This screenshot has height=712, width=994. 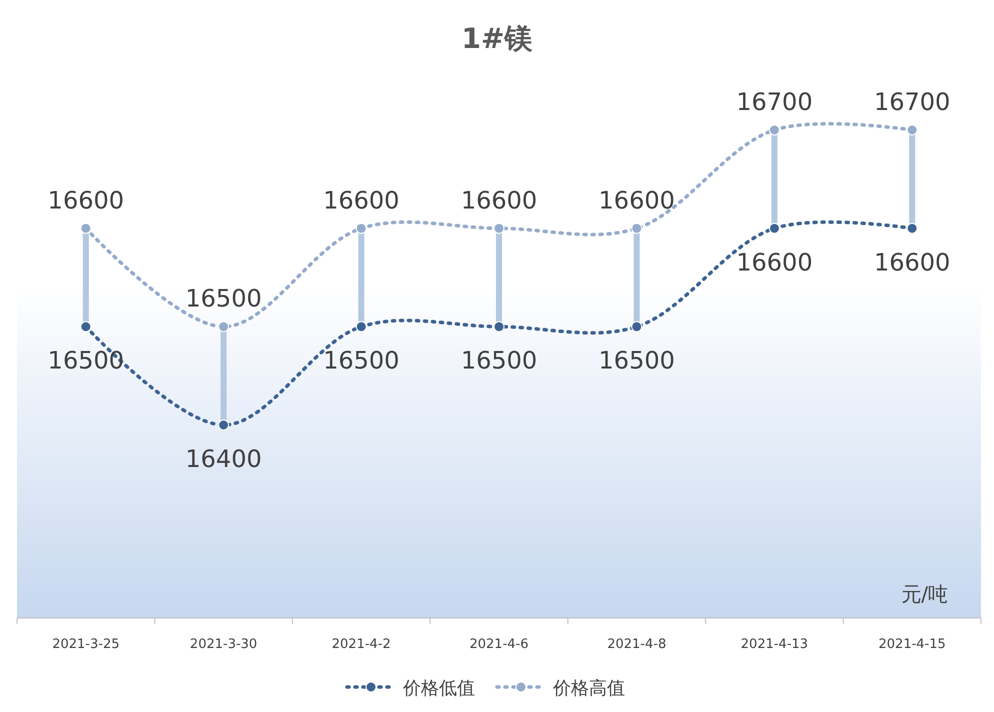 What do you see at coordinates (223, 459) in the screenshot?
I see `data-label: 16400` at bounding box center [223, 459].